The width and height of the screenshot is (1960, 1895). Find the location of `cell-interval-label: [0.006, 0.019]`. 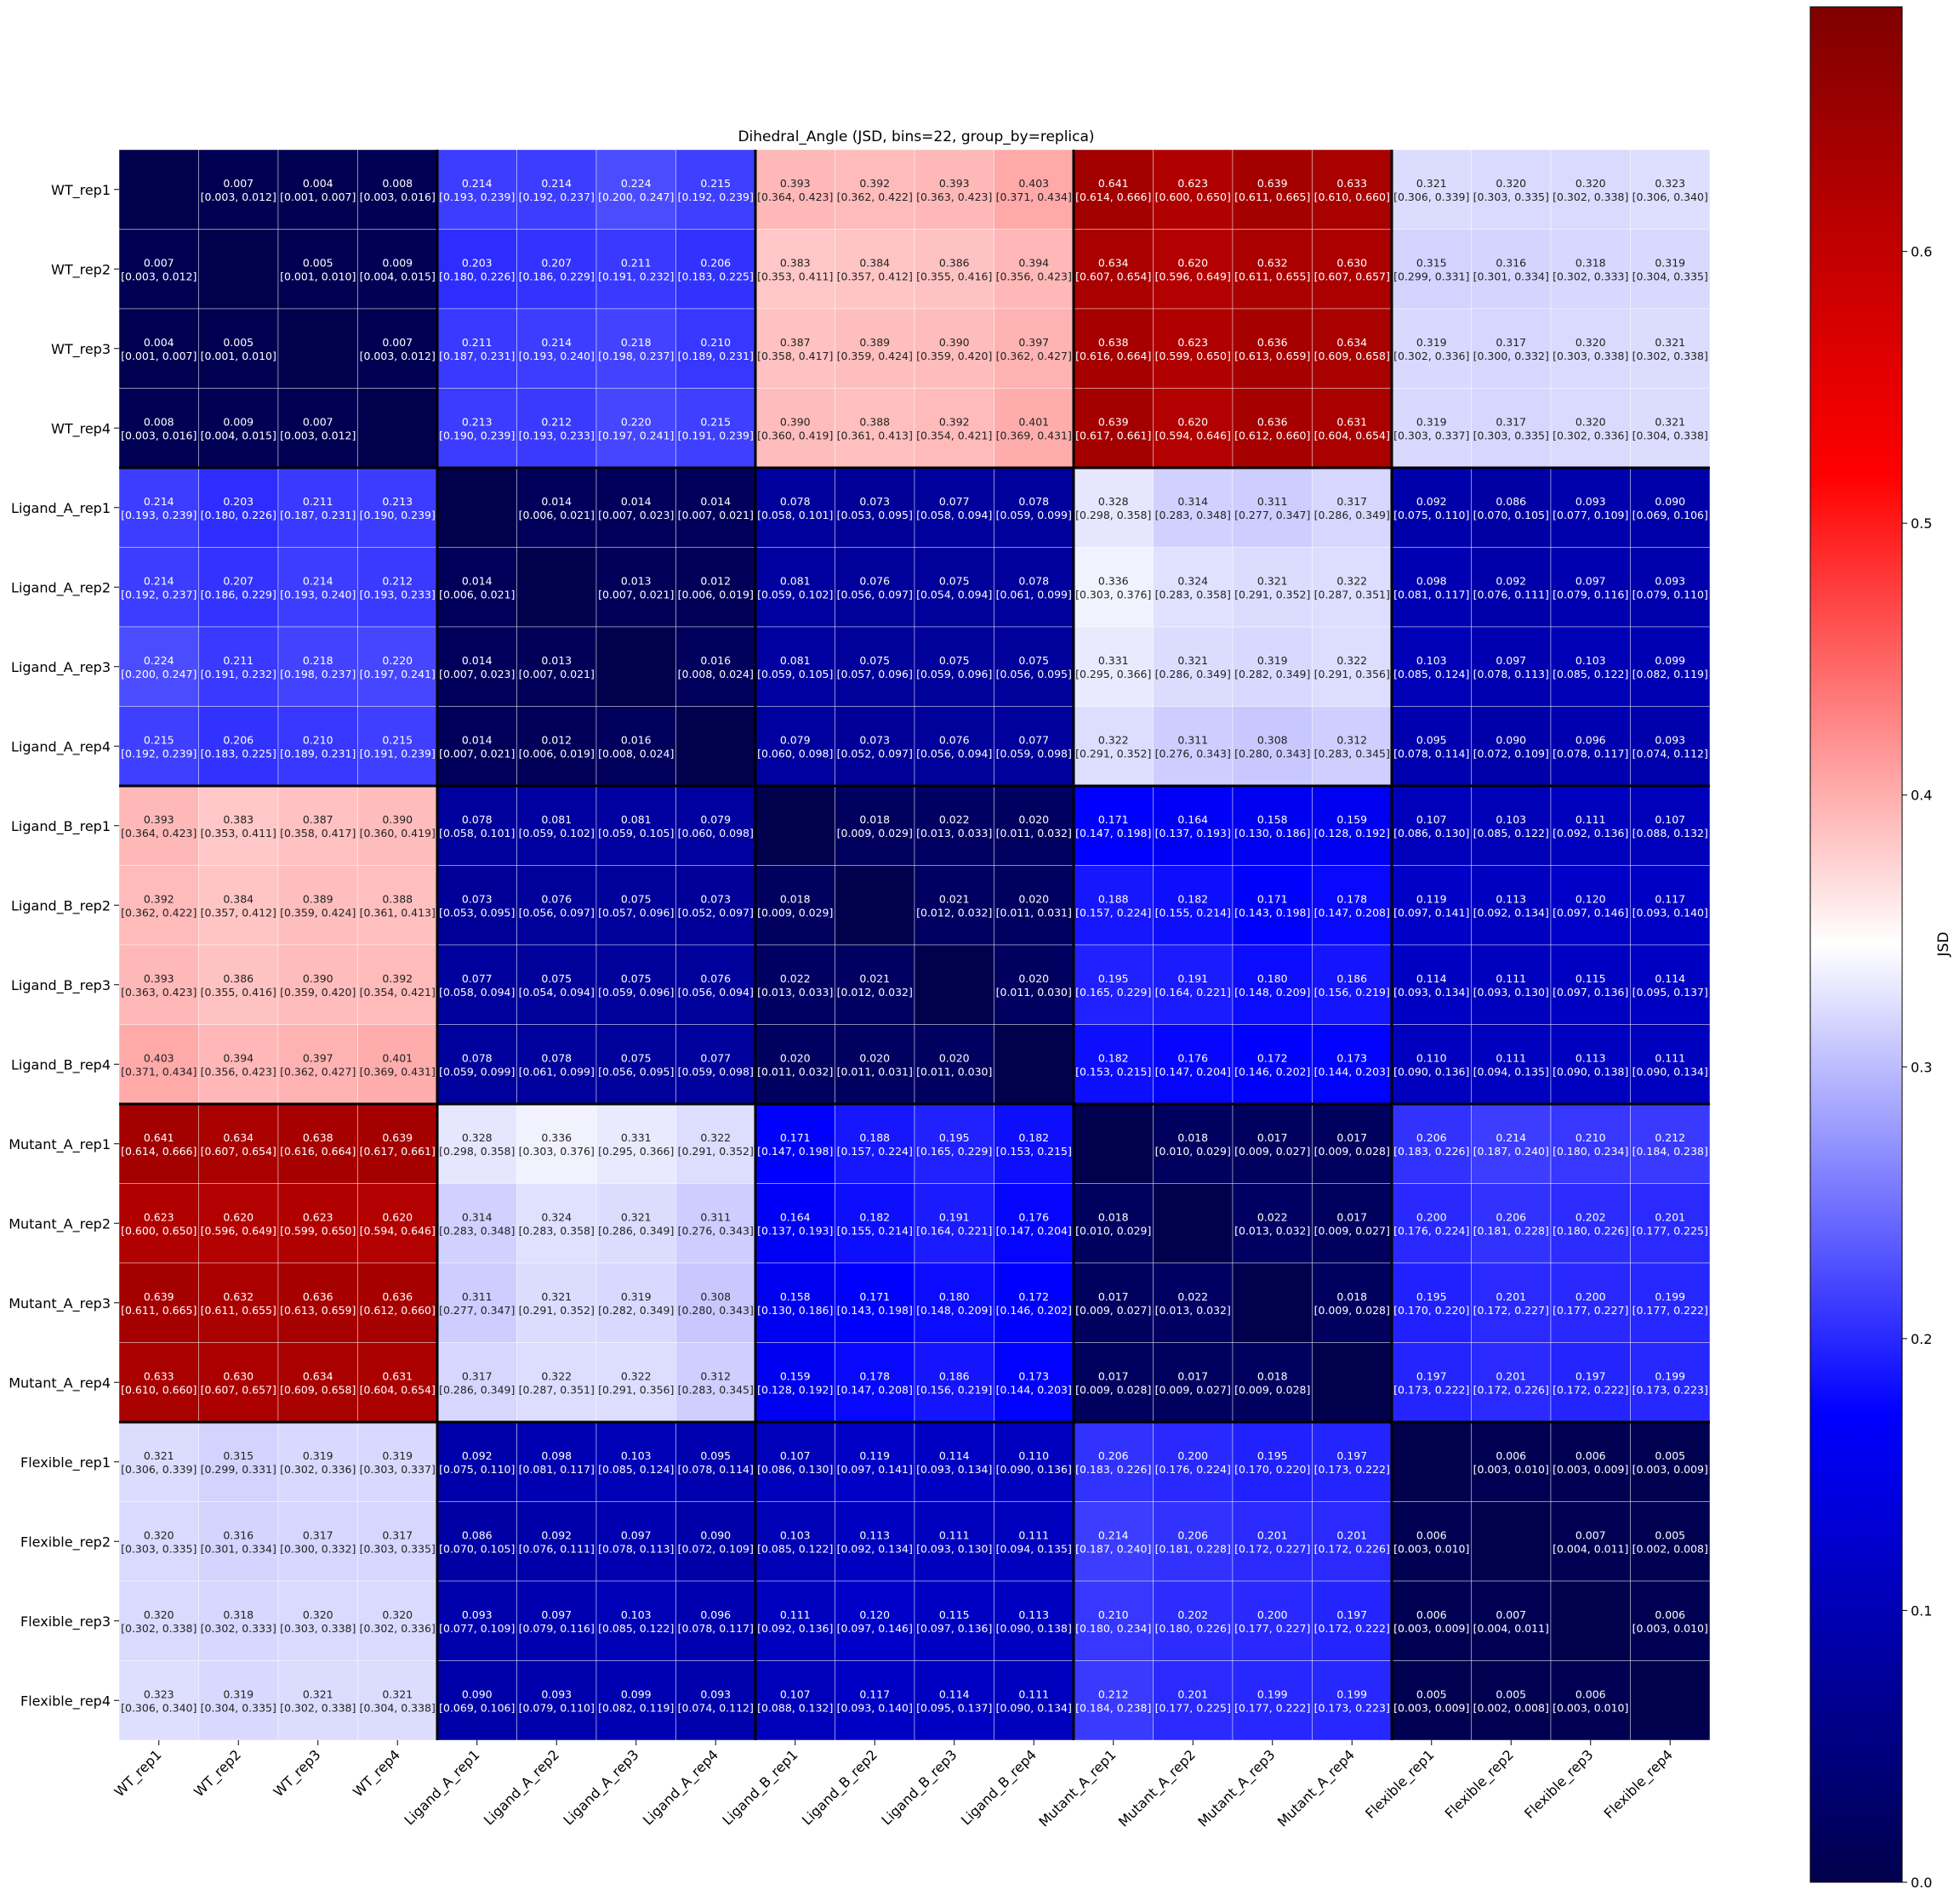

cell-interval-label: [0.006, 0.019] is located at coordinates (557, 753).